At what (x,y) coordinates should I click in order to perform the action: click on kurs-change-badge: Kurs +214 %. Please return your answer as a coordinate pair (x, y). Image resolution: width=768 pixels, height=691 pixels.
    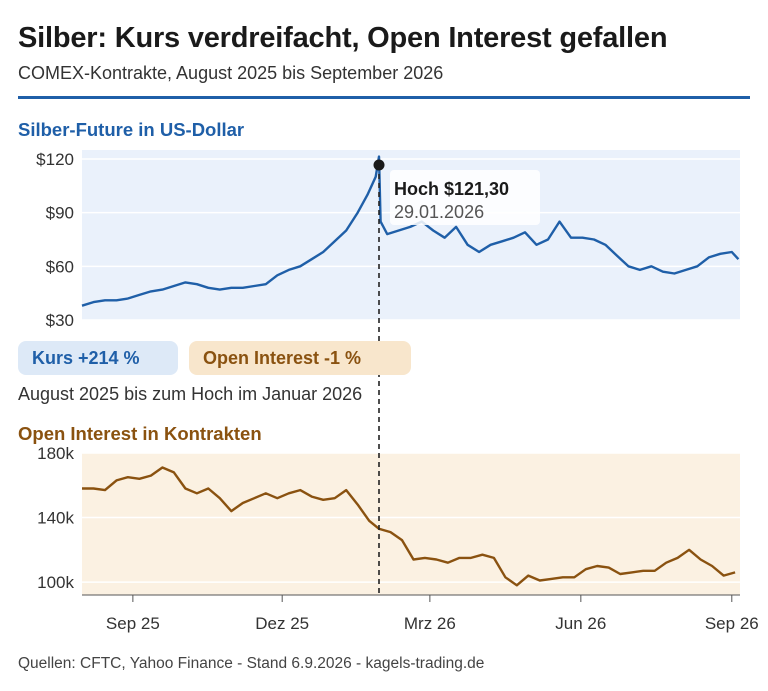
    Looking at the image, I should click on (98, 358).